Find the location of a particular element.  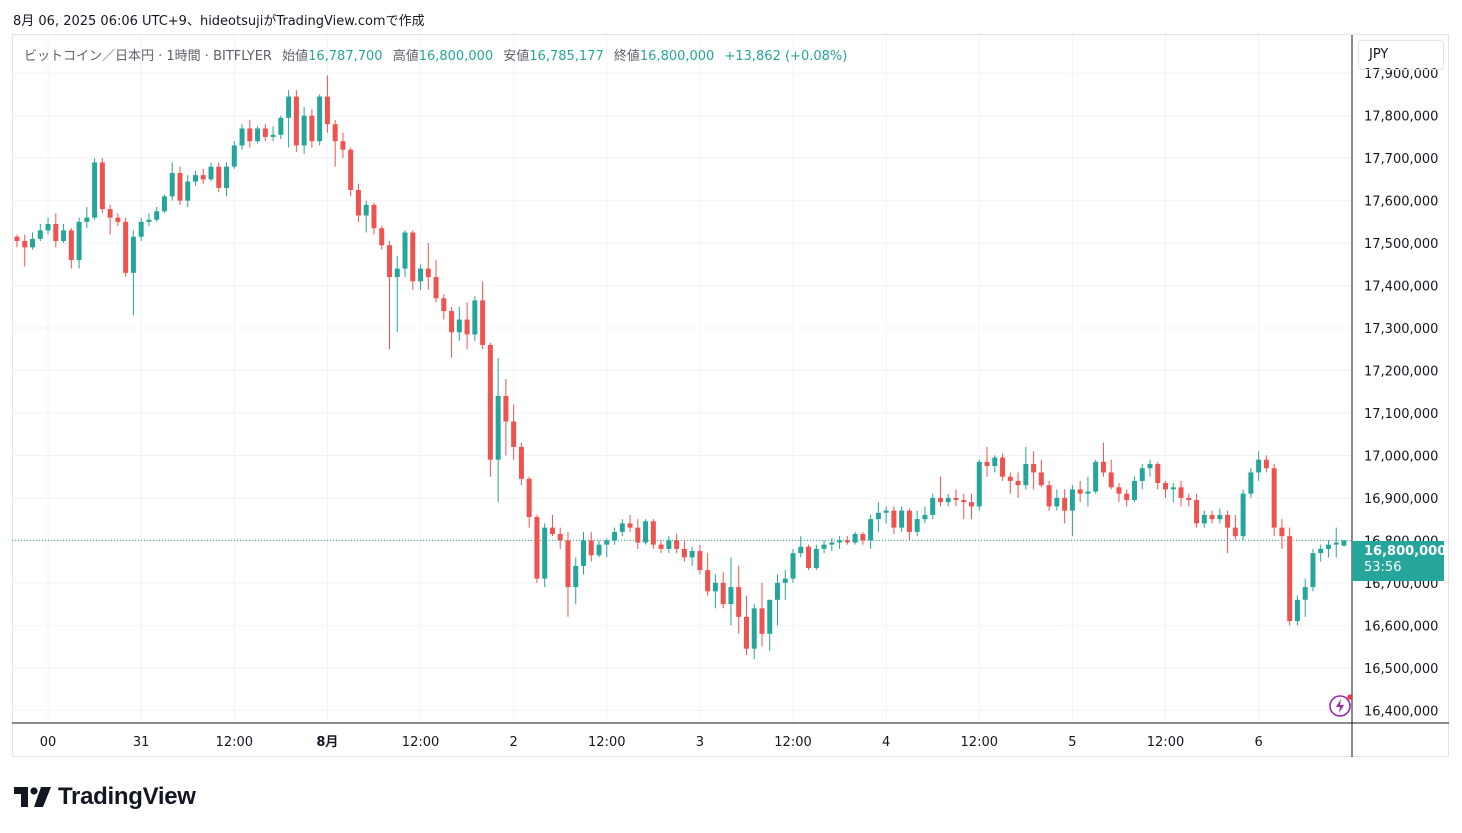

flash-icon is located at coordinates (1340, 706).